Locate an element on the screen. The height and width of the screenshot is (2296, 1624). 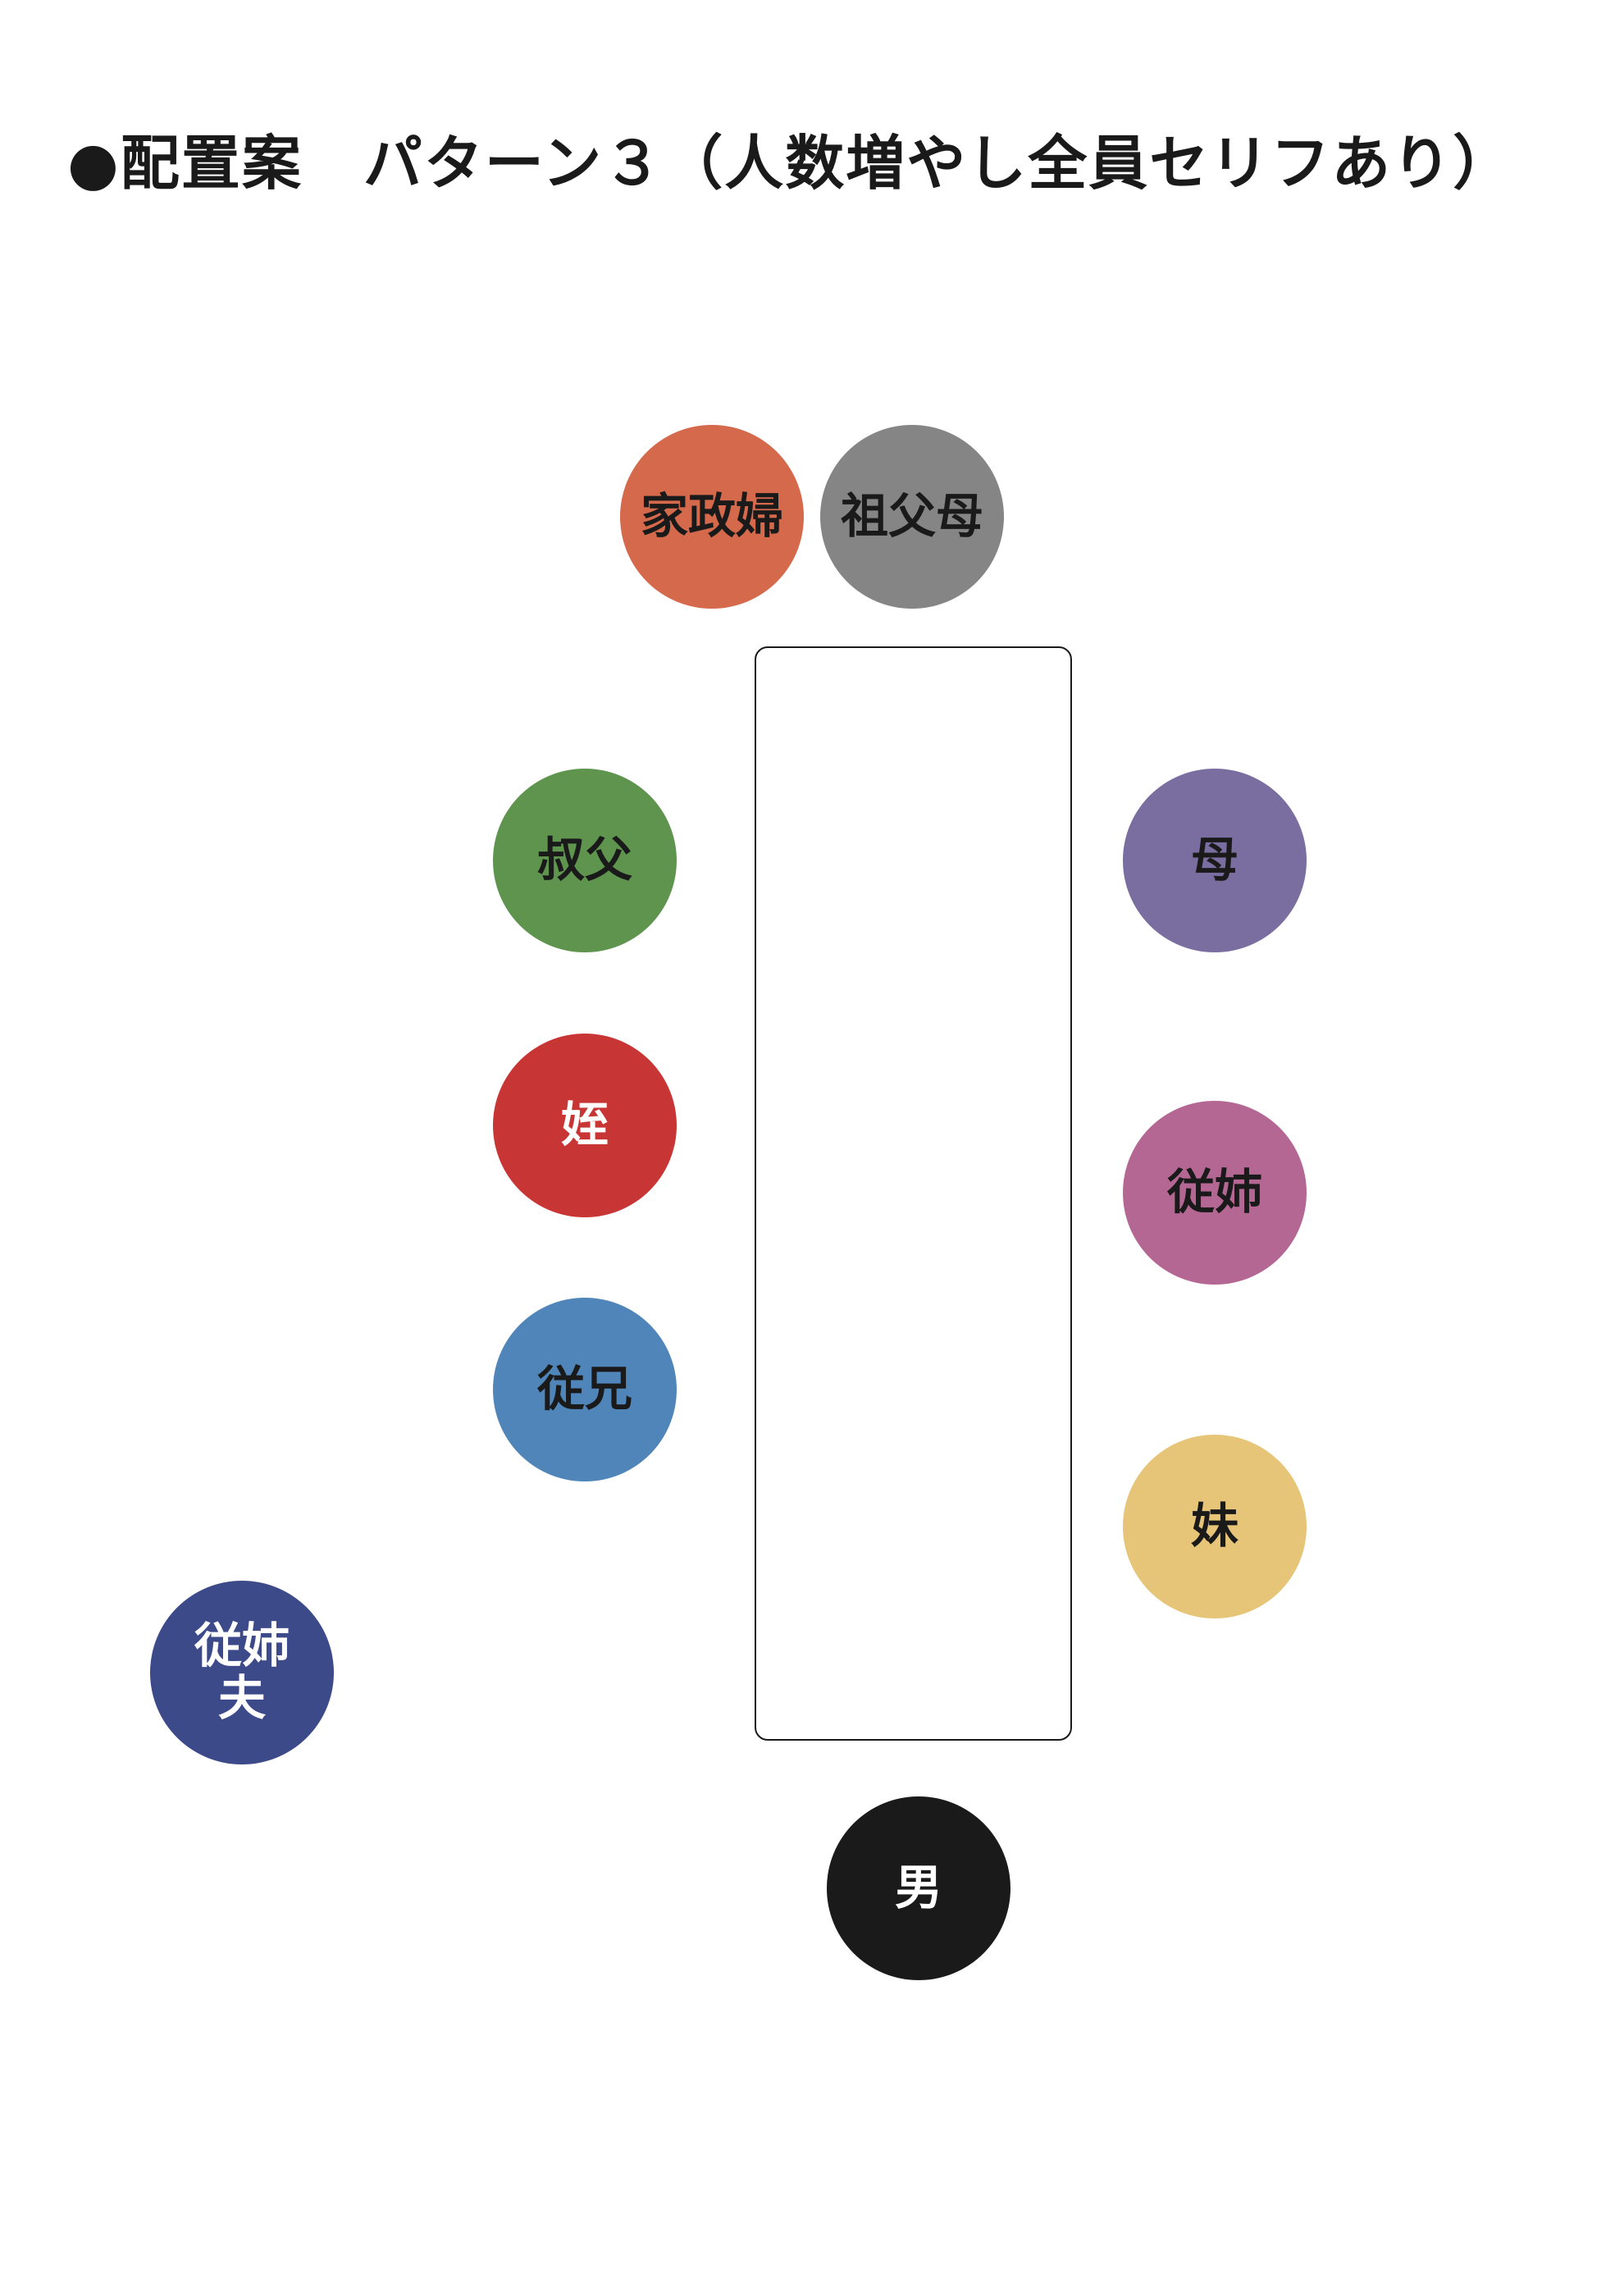
seat-label: 男 is located at coordinates (918, 1888).